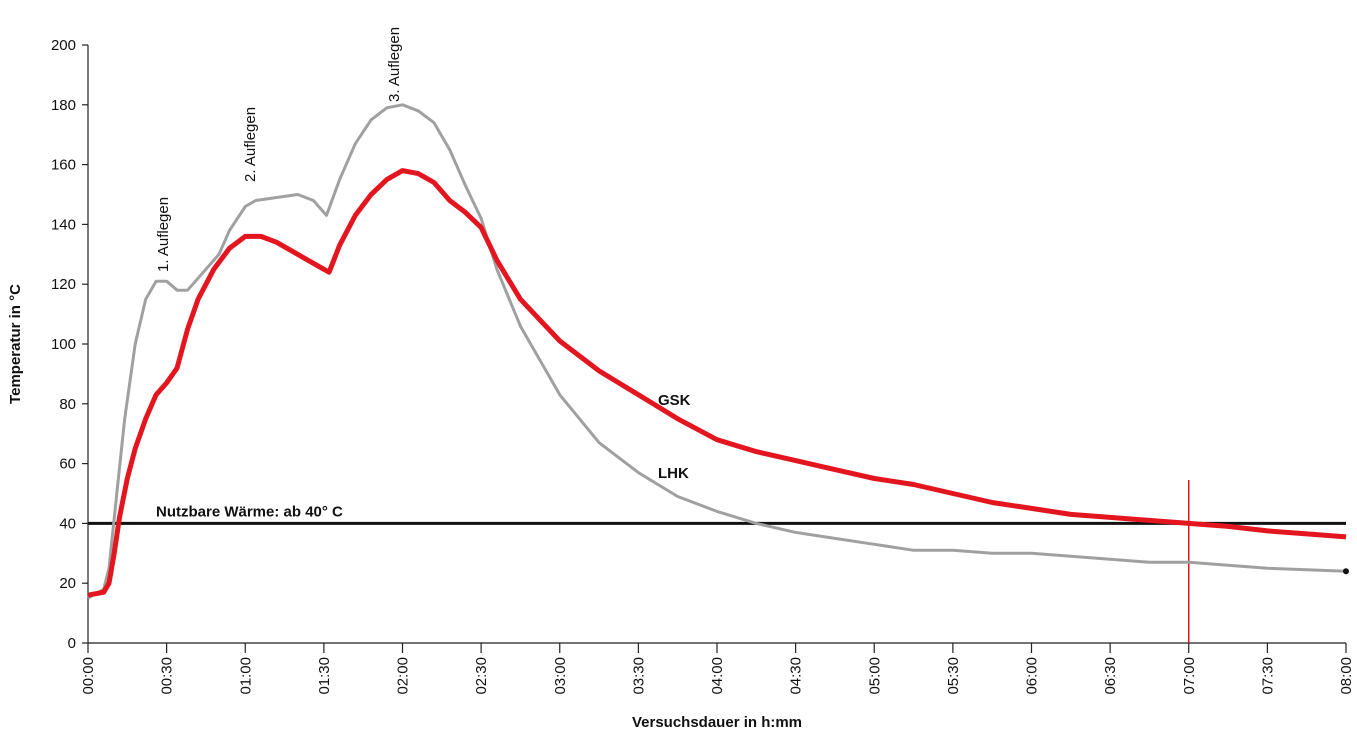 The width and height of the screenshot is (1357, 738). What do you see at coordinates (88, 676) in the screenshot?
I see `x-tick-label: 00:00` at bounding box center [88, 676].